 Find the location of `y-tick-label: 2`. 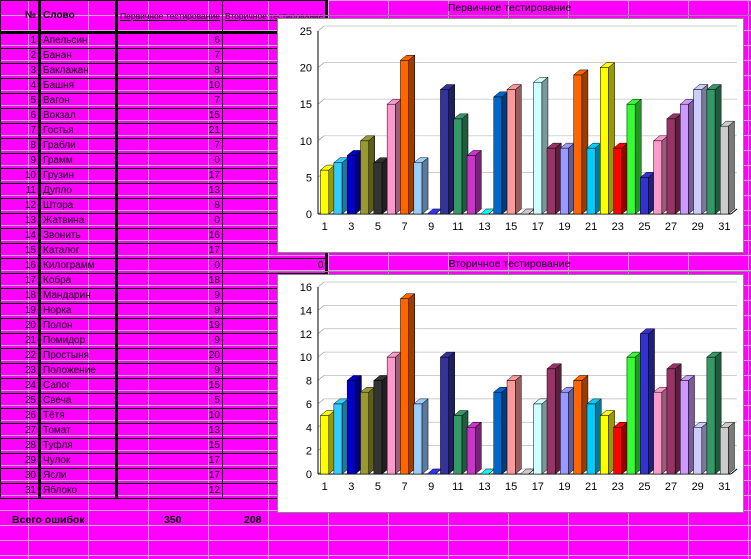

y-tick-label: 2 is located at coordinates (309, 452).